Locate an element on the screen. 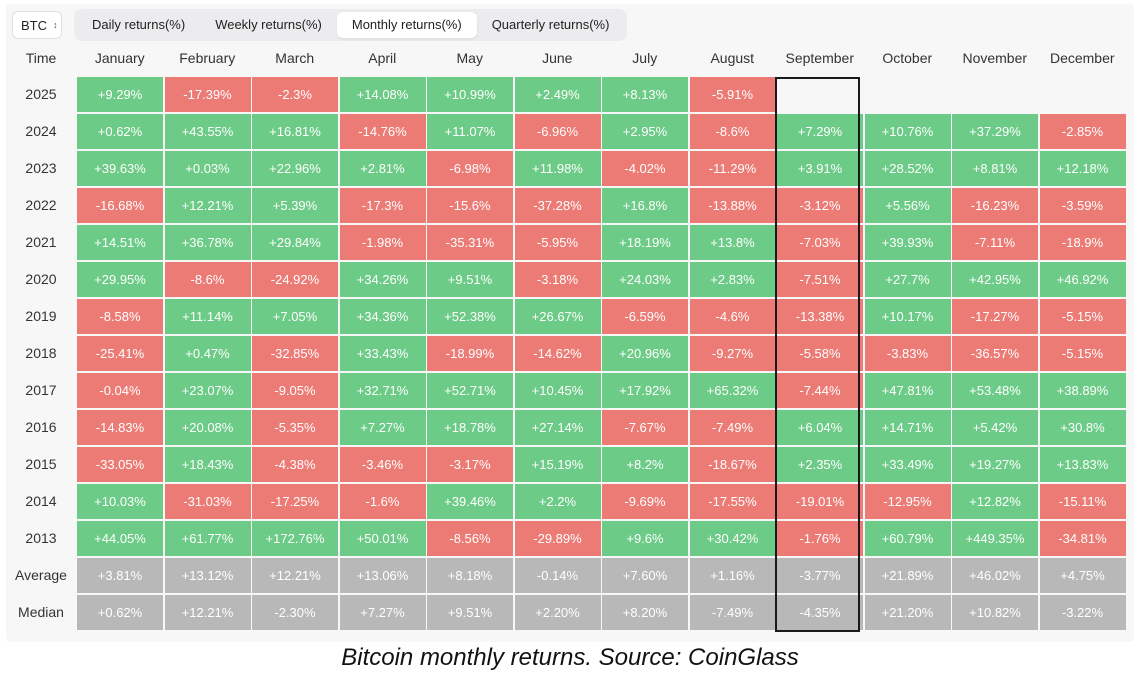 Image resolution: width=1140 pixels, height=700 pixels. heatmap-cell-2015-october: +33.49% is located at coordinates (907, 464).